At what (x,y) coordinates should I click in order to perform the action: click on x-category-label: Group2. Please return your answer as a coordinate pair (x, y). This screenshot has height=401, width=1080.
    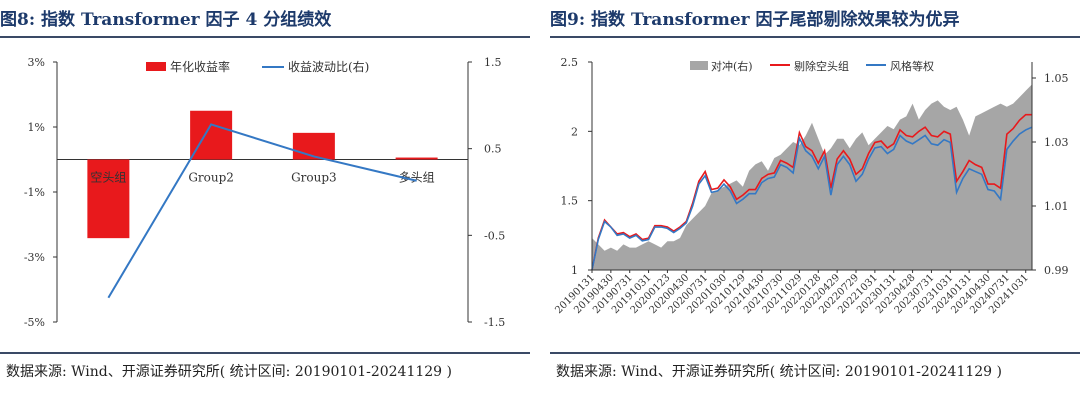
    Looking at the image, I should click on (211, 178).